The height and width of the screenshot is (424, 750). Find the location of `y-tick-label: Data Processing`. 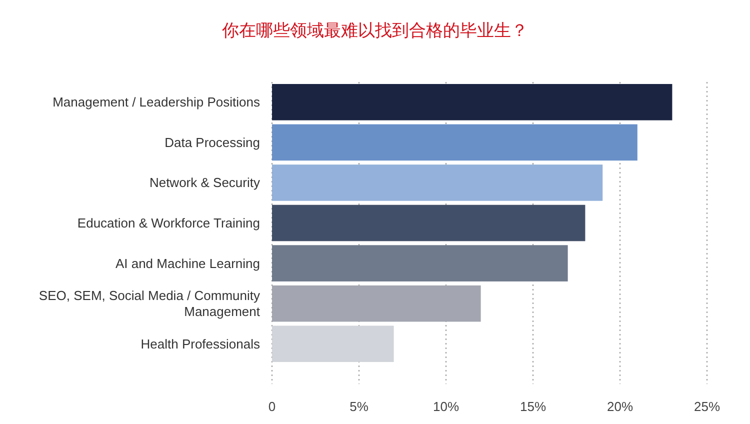

y-tick-label: Data Processing is located at coordinates (212, 142).